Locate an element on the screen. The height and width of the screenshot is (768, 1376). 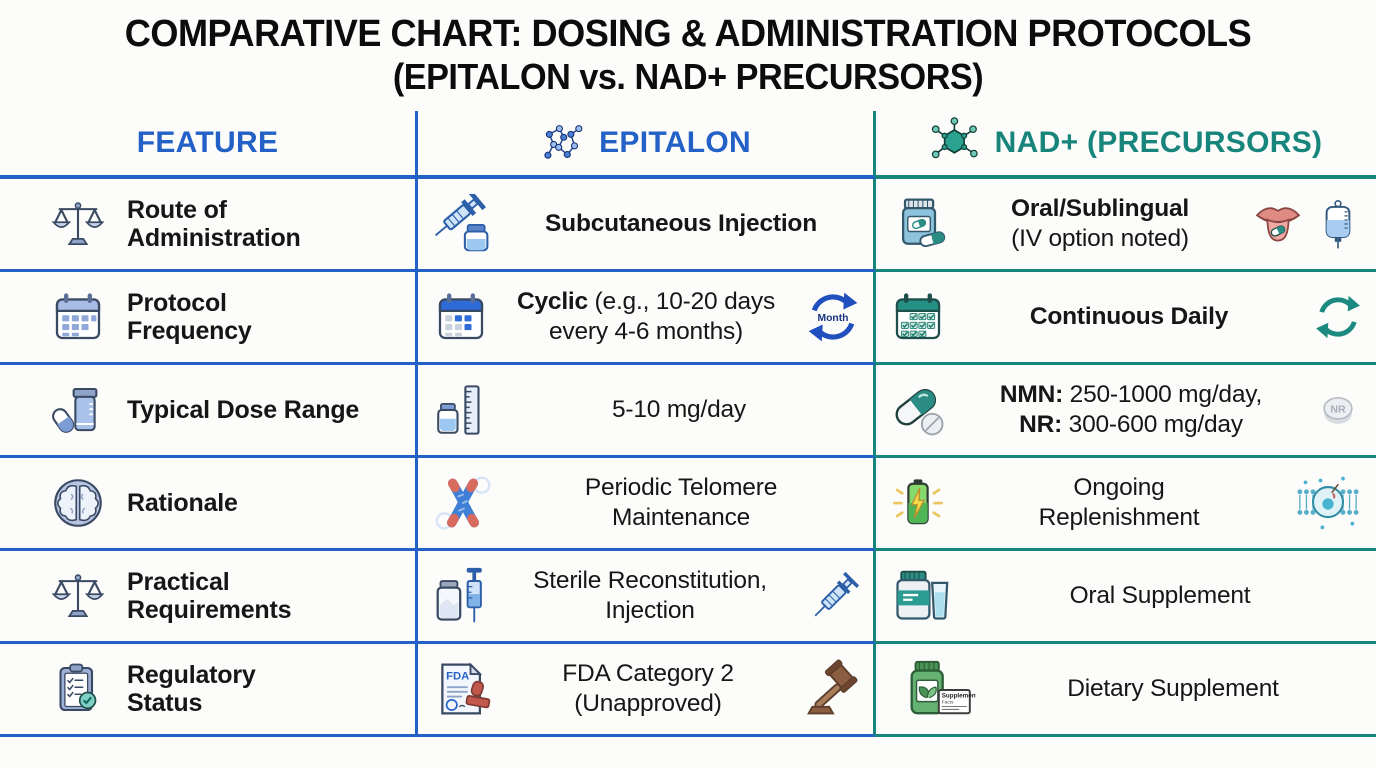
epitalon-cell: Periodic Telomere Maintenance is located at coordinates (647, 505).